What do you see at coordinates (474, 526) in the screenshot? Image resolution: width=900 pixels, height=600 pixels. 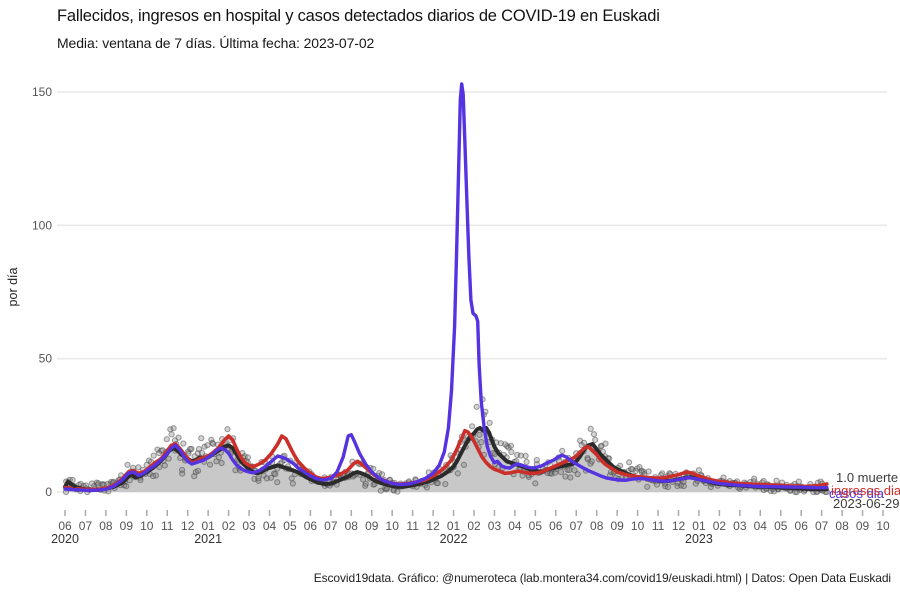 I see `x-tick-label: 02` at bounding box center [474, 526].